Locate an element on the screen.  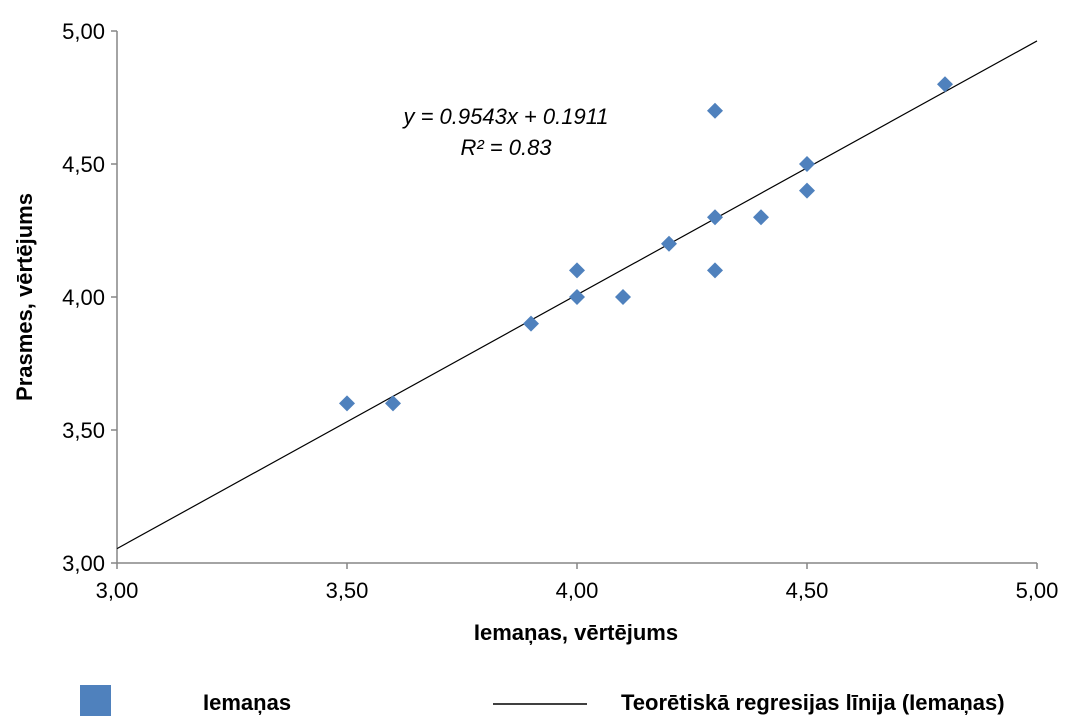
x-axis-ticks: 3,00 3,50 4,00 4,50 5,00 is located at coordinates (577, 583).